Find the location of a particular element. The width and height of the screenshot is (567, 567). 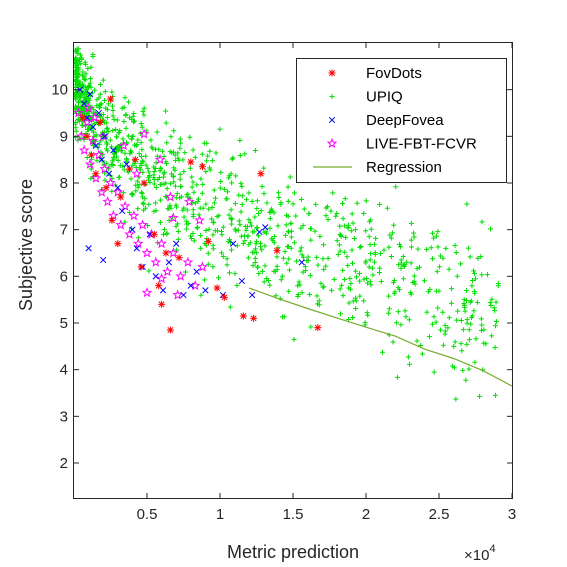

y-tick-label: 7 is located at coordinates (64, 230).